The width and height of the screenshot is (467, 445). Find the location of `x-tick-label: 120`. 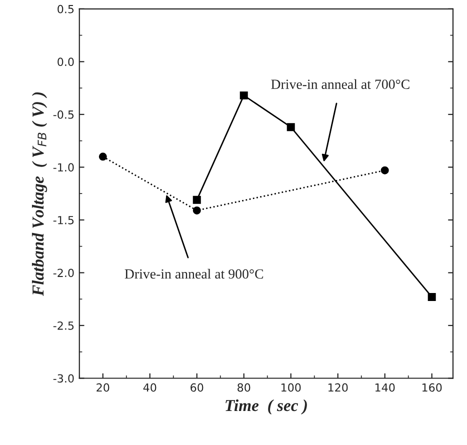

x-tick-label: 120 is located at coordinates (338, 387).